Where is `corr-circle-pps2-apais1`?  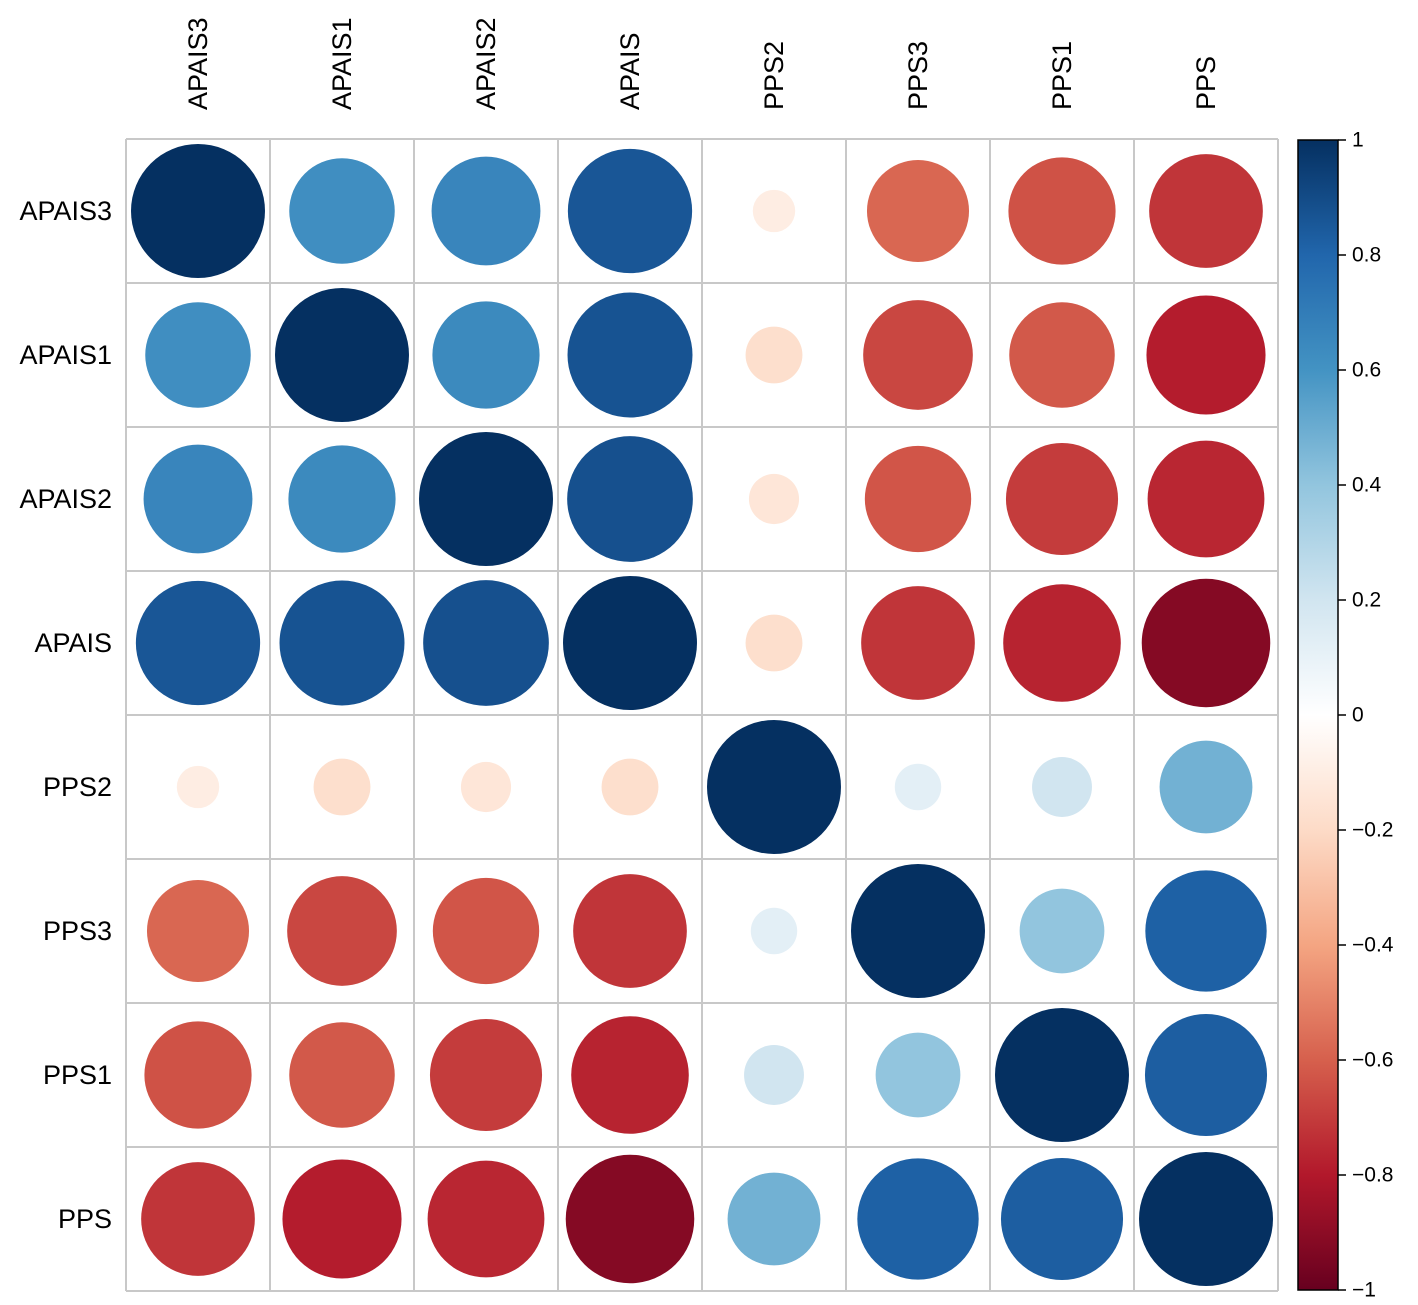
corr-circle-pps2-apais1 is located at coordinates (342, 787).